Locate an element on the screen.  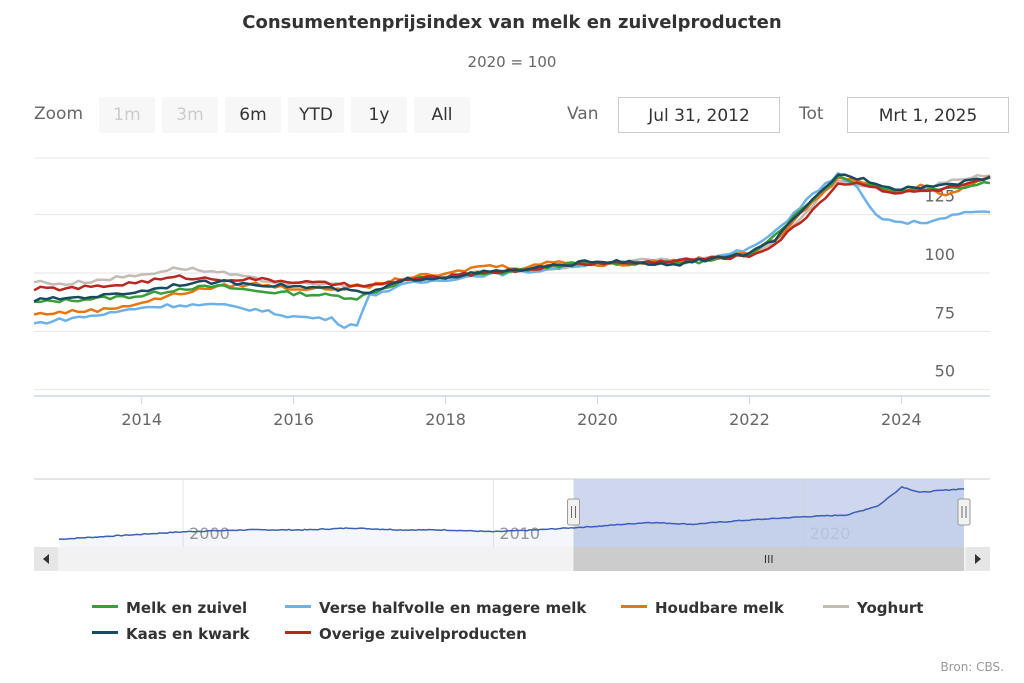
navigator-series-line is located at coordinates (511, 513).